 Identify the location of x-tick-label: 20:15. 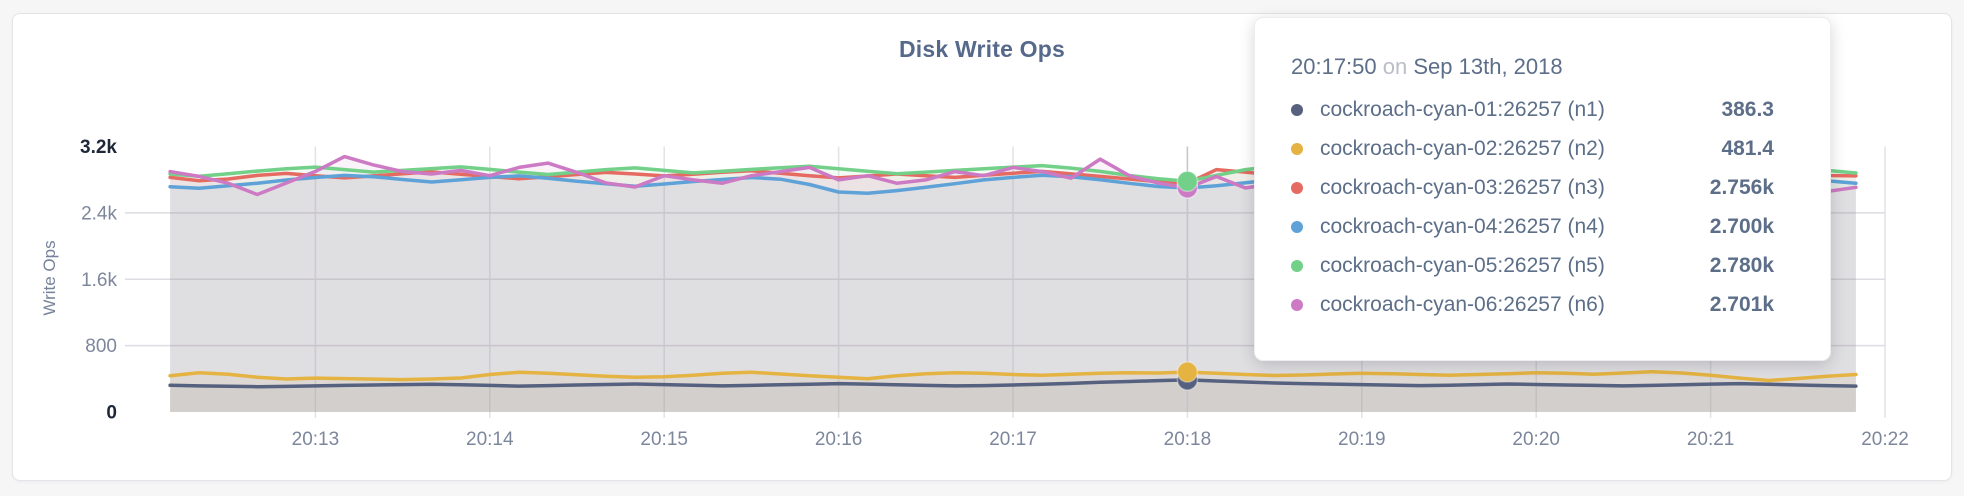
(664, 439).